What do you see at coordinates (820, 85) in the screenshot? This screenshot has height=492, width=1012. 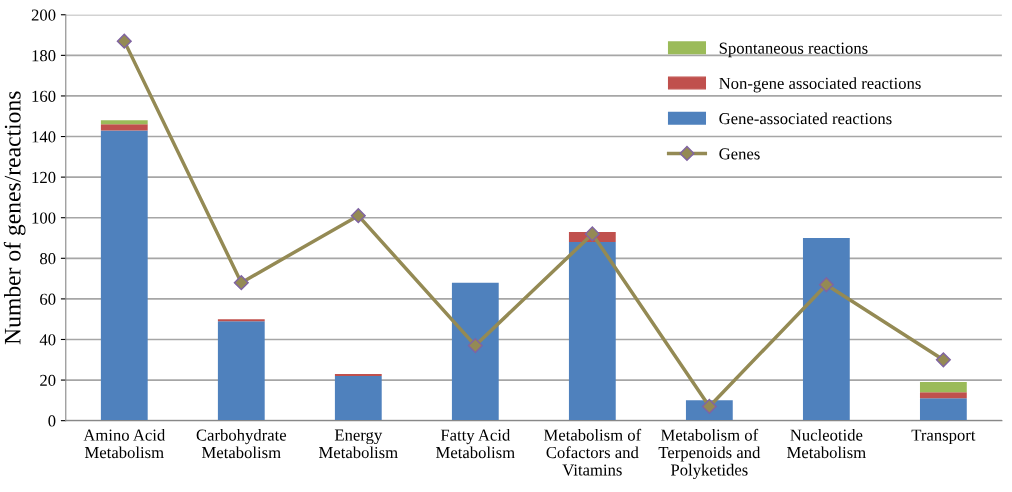 I see `legend-label: Non-gene associated reactions` at bounding box center [820, 85].